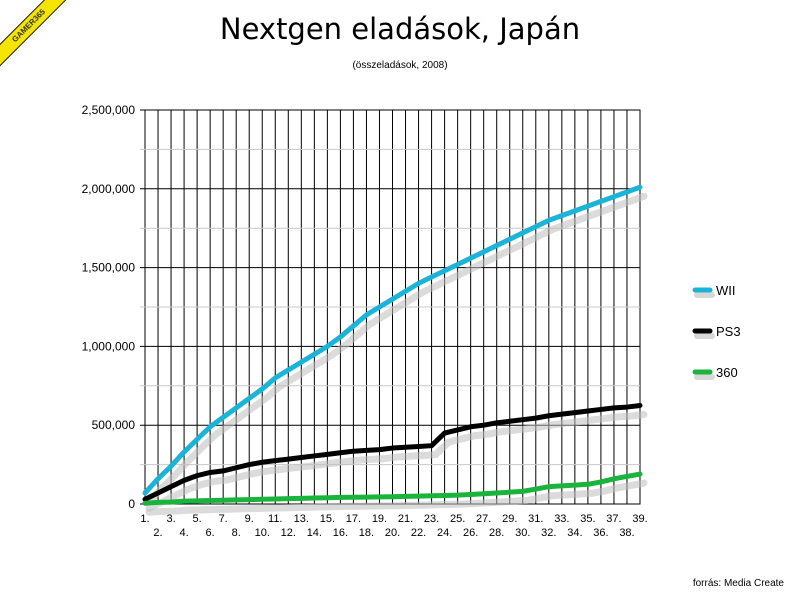  I want to click on x-tick-label: 21., so click(405, 519).